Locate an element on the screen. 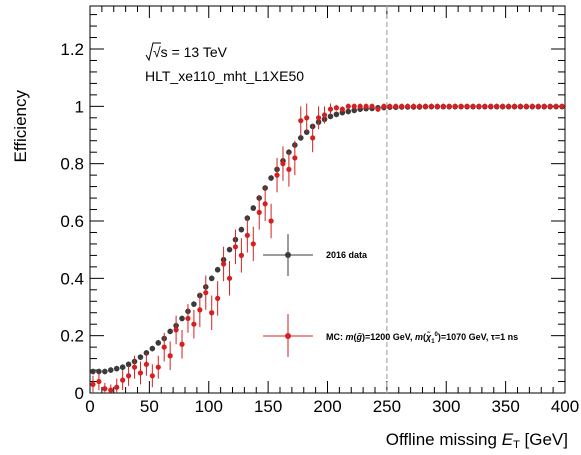  y-tick-label: 0 is located at coordinates (79, 393).